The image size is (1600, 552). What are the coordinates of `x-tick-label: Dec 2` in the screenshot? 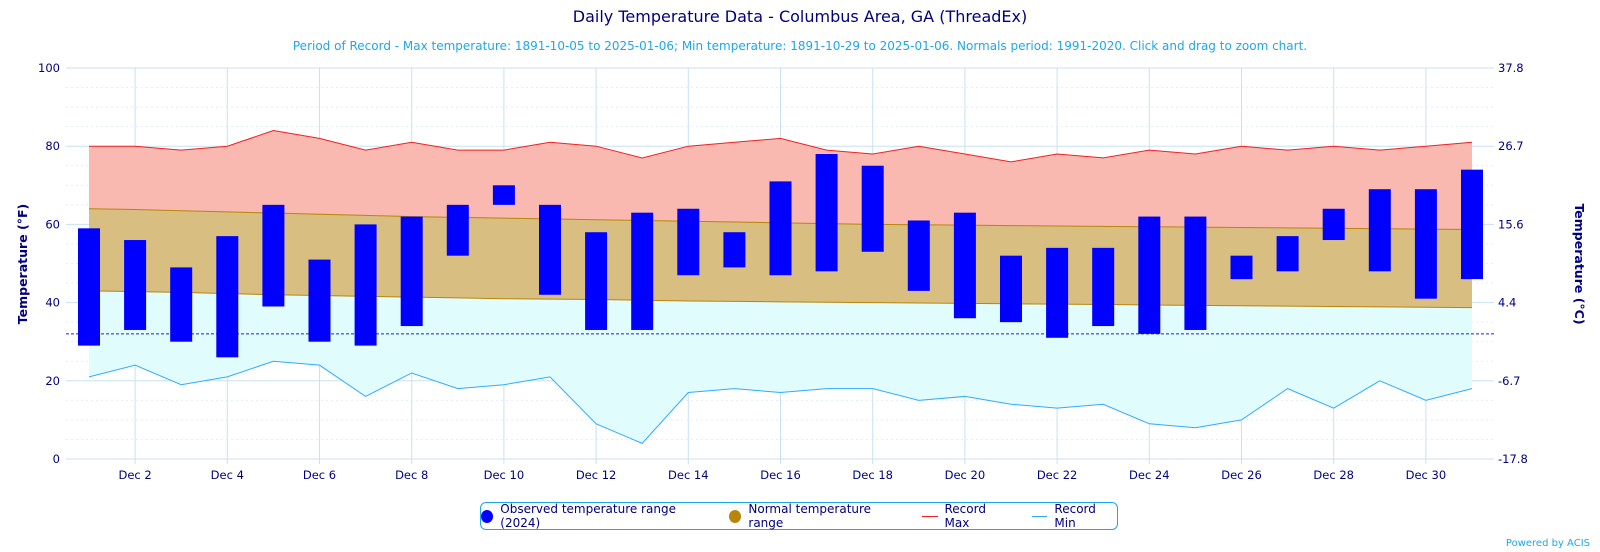 It's located at (134, 475).